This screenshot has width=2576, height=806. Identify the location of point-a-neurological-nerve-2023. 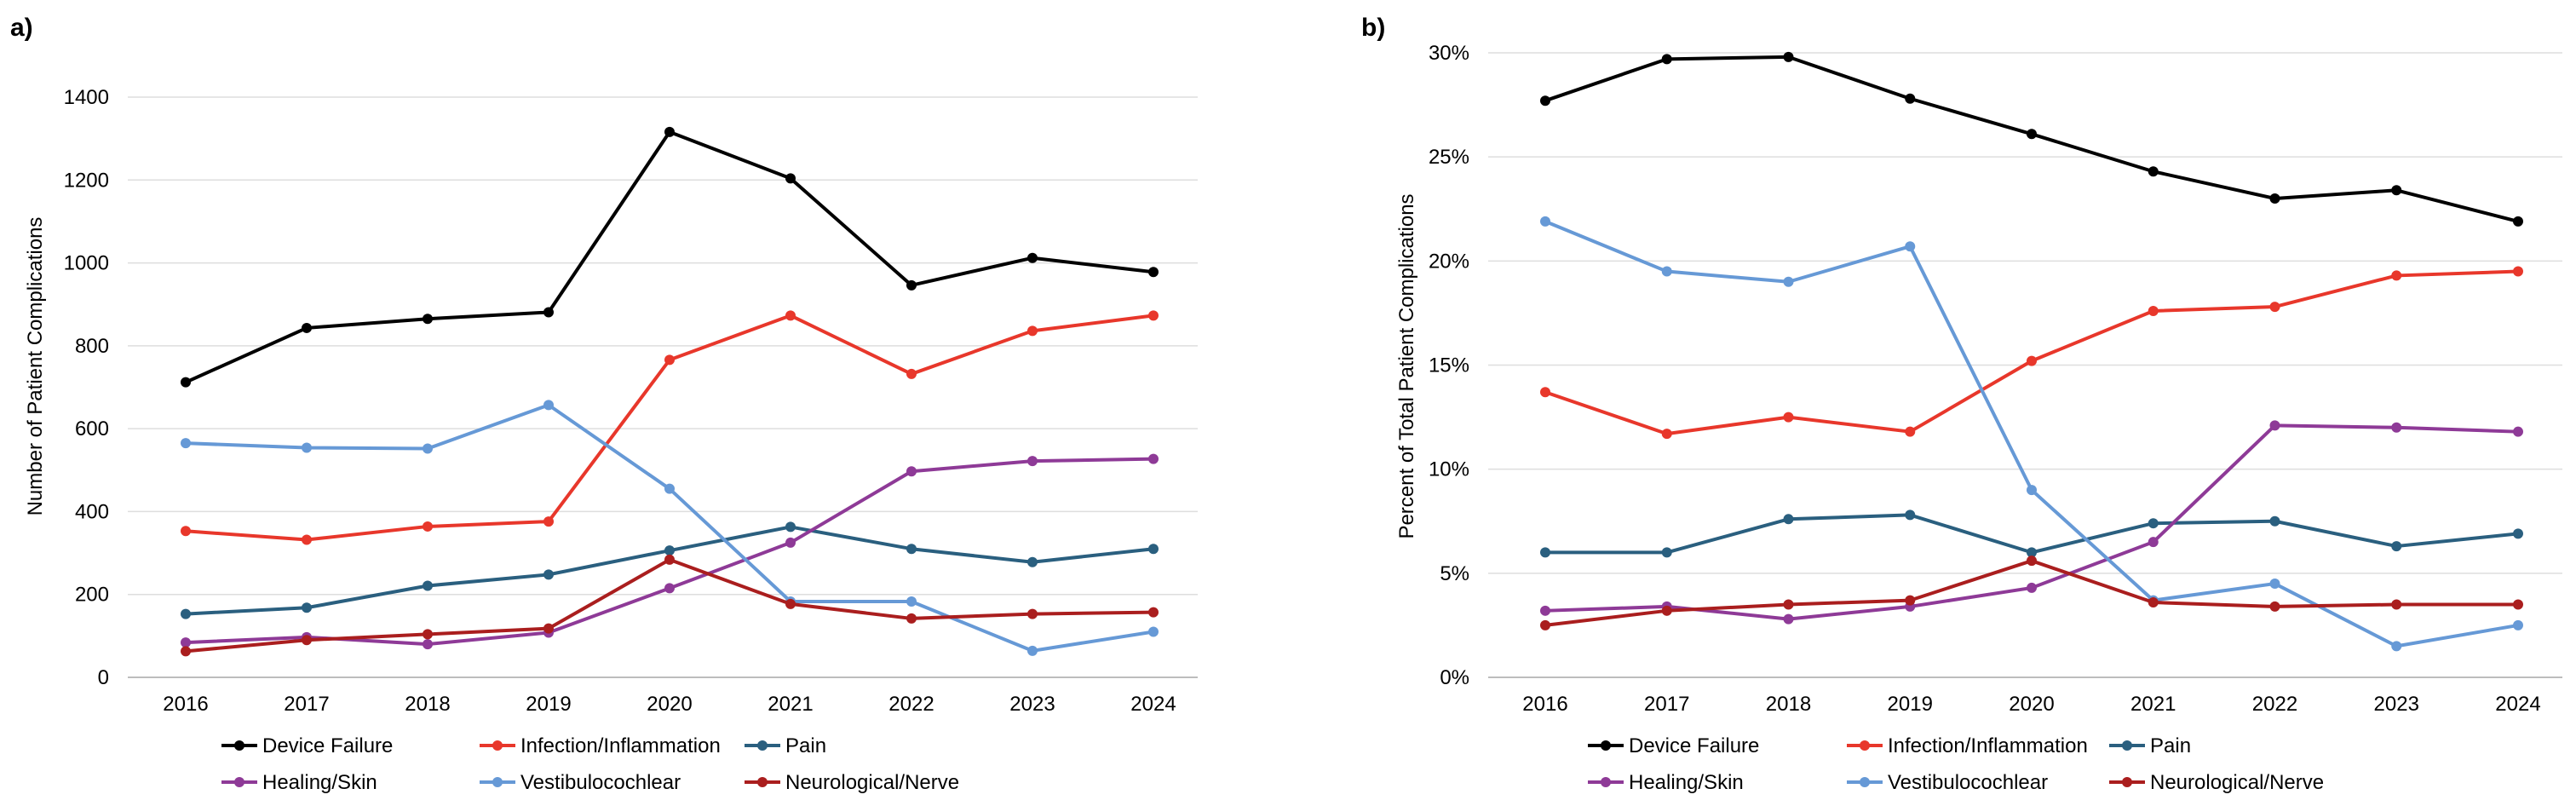
(1033, 613).